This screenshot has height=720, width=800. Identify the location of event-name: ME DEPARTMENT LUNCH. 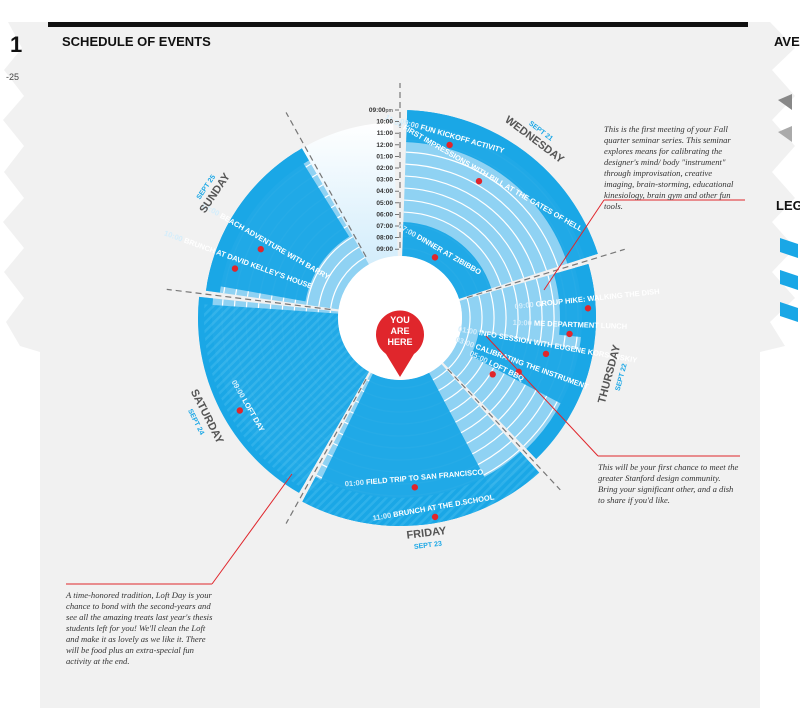
(580, 325).